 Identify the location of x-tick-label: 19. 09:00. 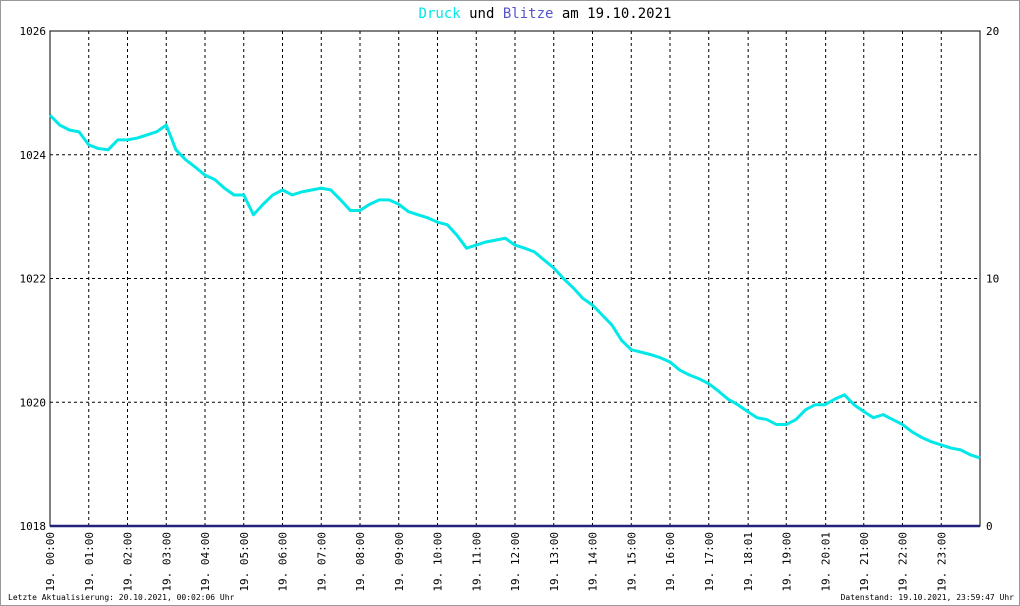
(399, 562).